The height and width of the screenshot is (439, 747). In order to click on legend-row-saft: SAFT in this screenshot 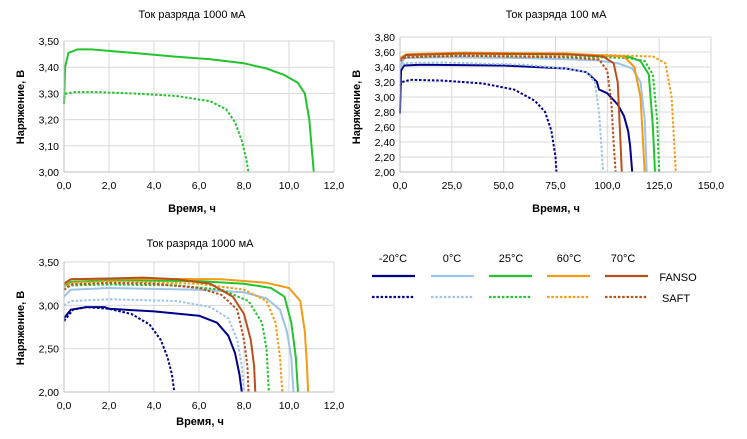, I will do `click(676, 299)`.